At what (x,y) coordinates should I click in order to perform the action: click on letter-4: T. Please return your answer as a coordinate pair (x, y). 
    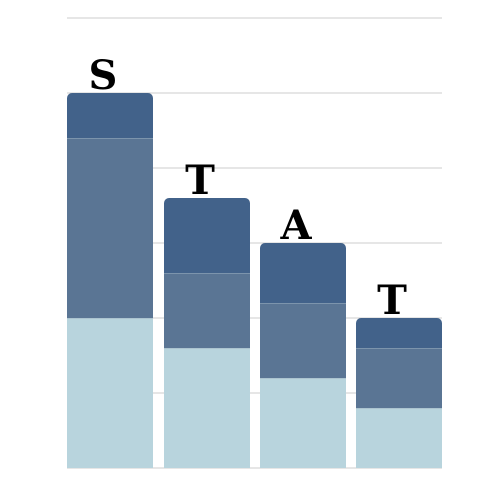
    Looking at the image, I should click on (392, 300).